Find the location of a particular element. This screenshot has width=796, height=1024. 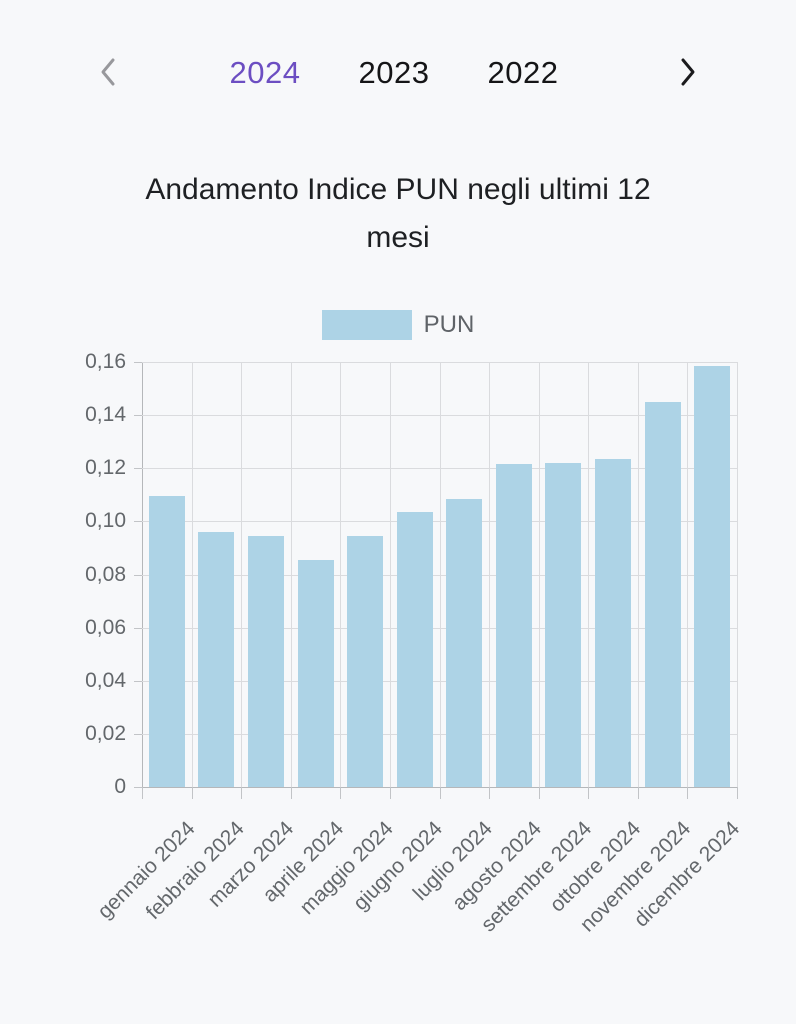

y-tick-label: 0 is located at coordinates (120, 786).